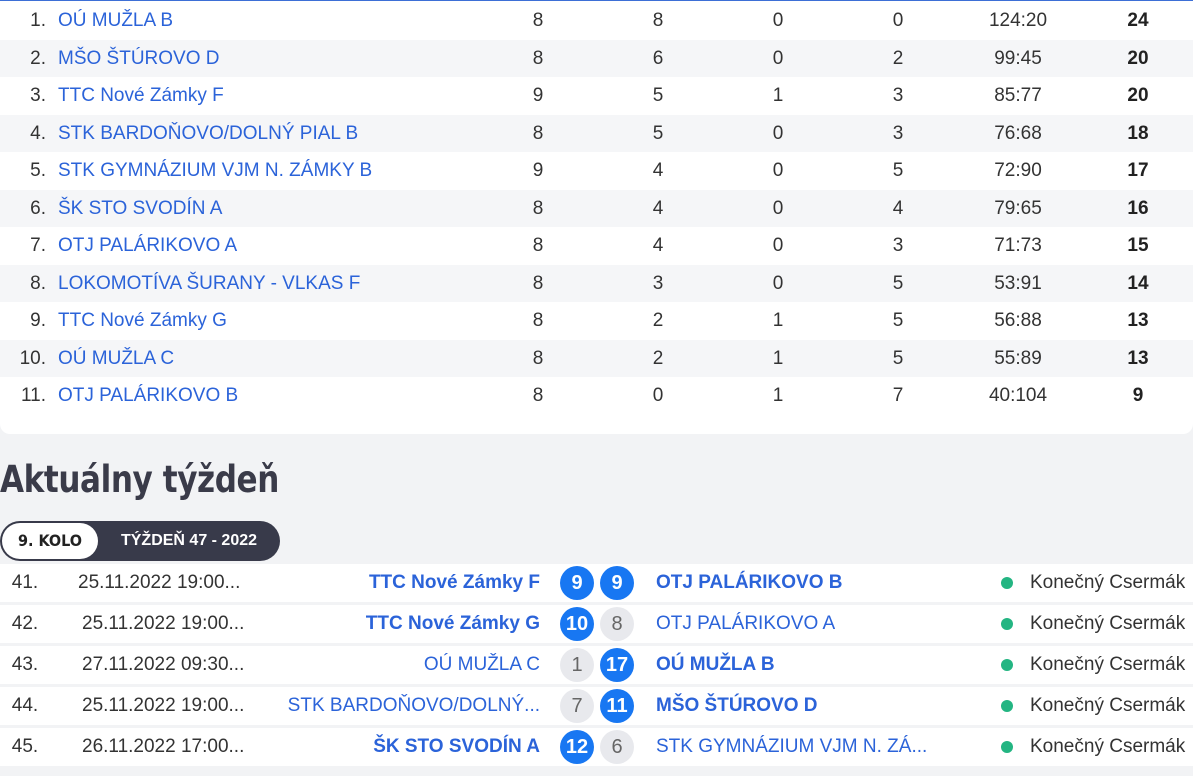 The image size is (1193, 776). I want to click on match-number: 43., so click(25, 664).